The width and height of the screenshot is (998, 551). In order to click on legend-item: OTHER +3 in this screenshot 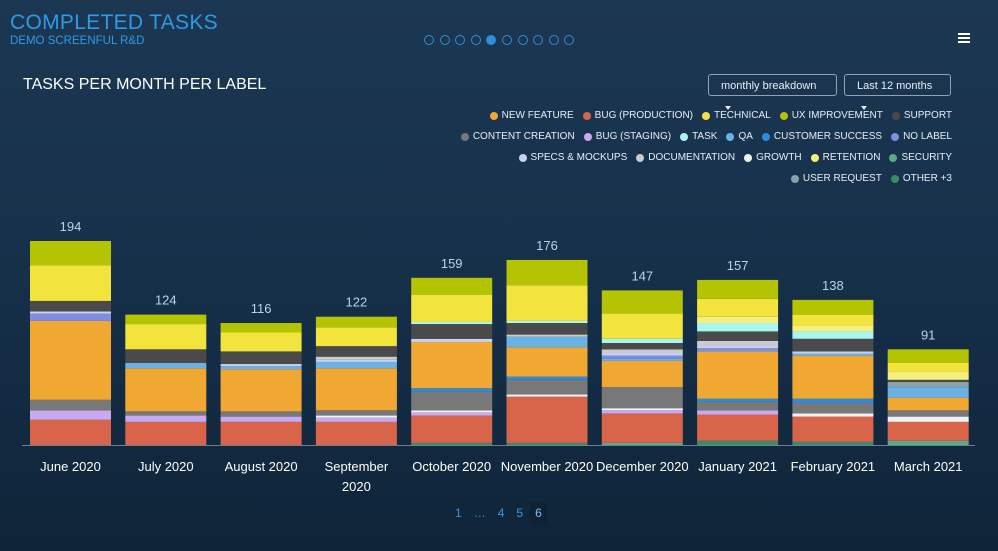, I will do `click(921, 178)`.